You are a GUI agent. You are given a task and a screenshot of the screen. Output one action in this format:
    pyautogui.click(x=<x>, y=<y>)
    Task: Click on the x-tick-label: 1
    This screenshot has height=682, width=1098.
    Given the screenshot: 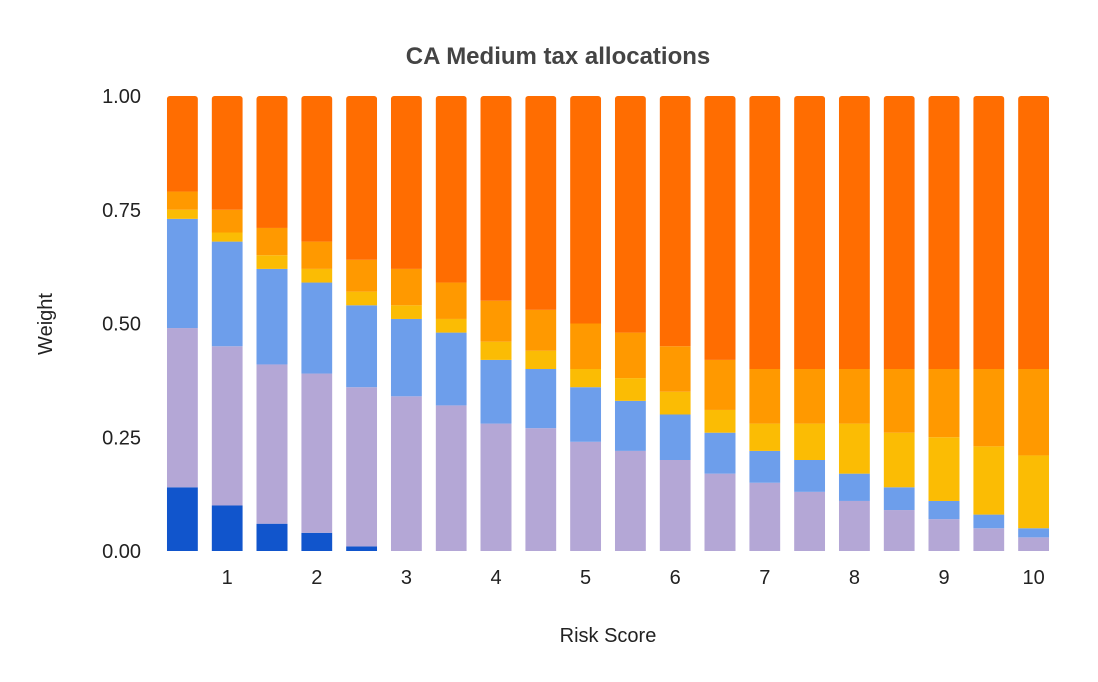 What is the action you would take?
    pyautogui.click(x=227, y=578)
    